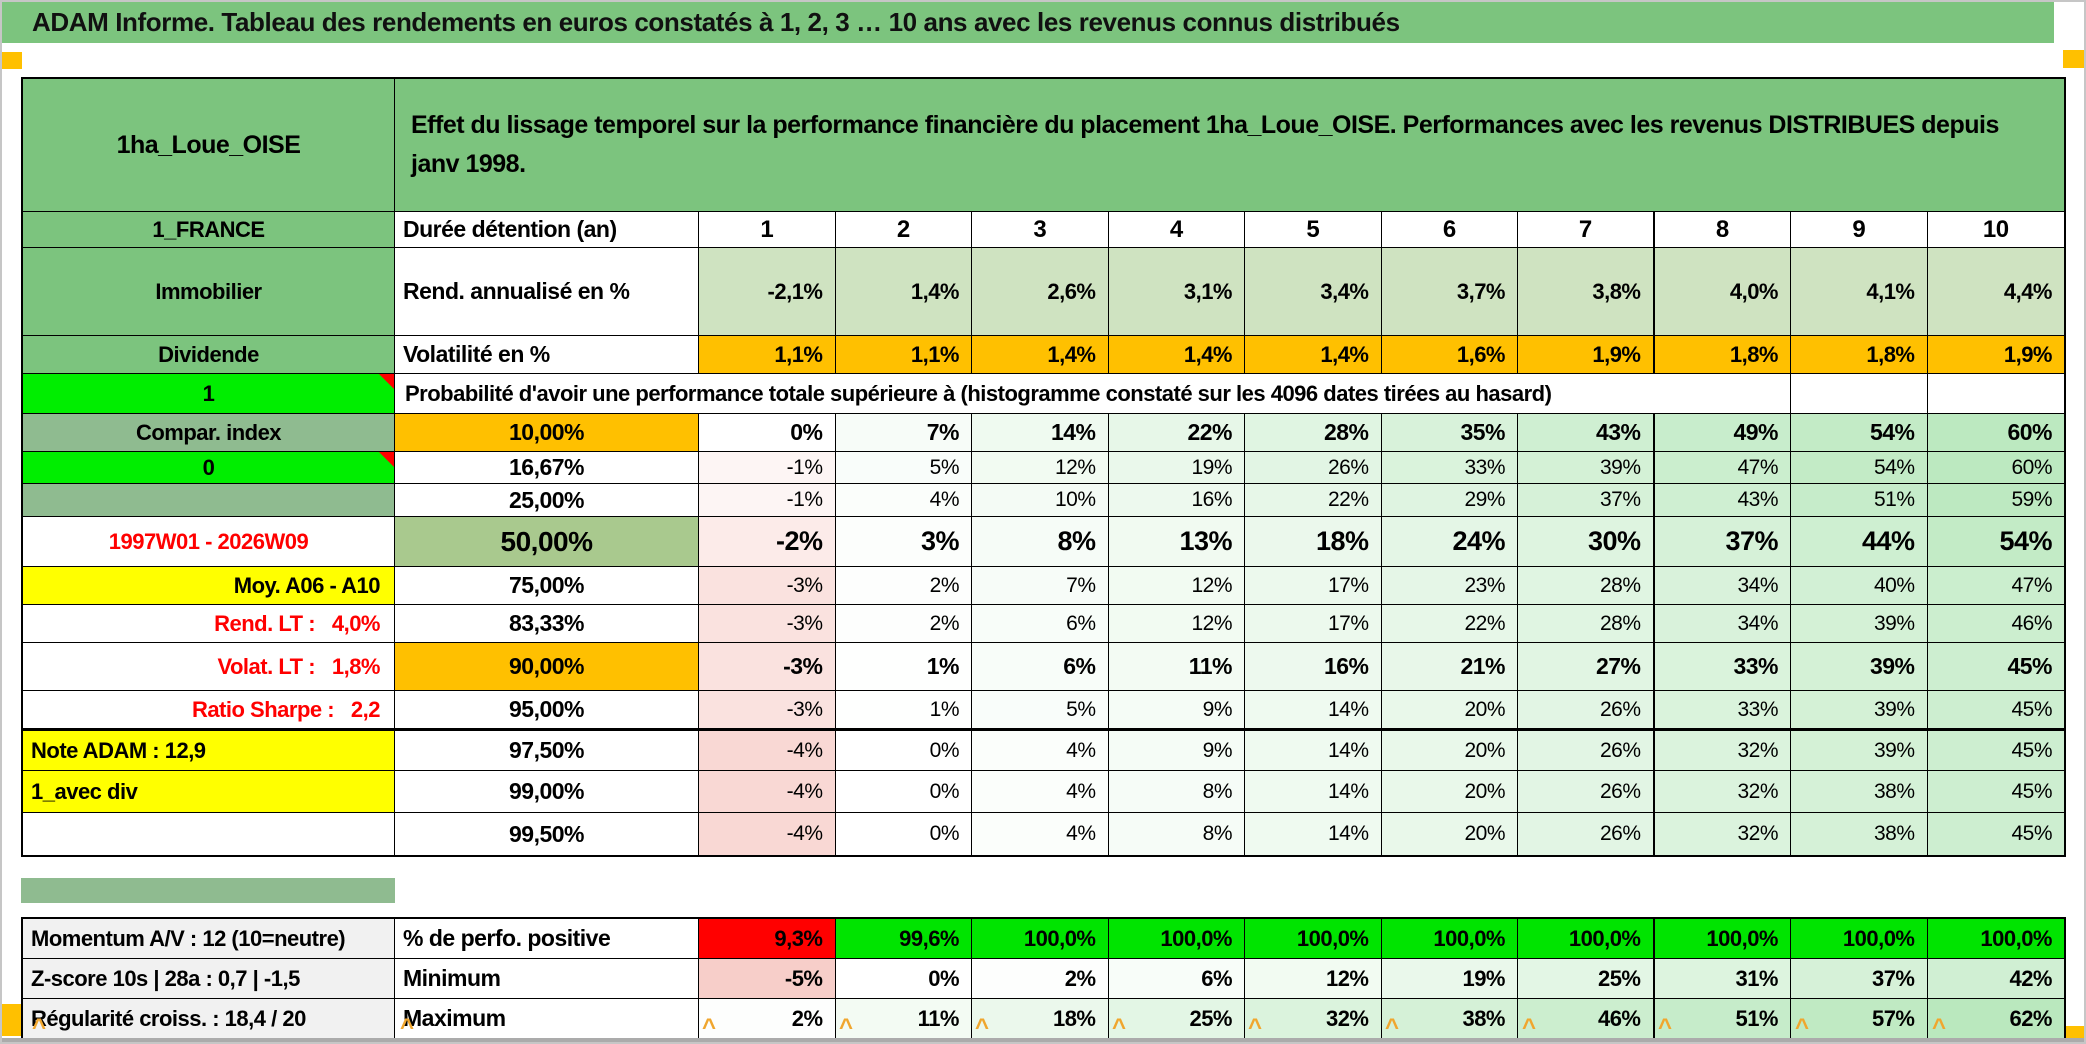 This screenshot has width=2086, height=1044. What do you see at coordinates (1177, 229) in the screenshot?
I see `duration-cell: 4` at bounding box center [1177, 229].